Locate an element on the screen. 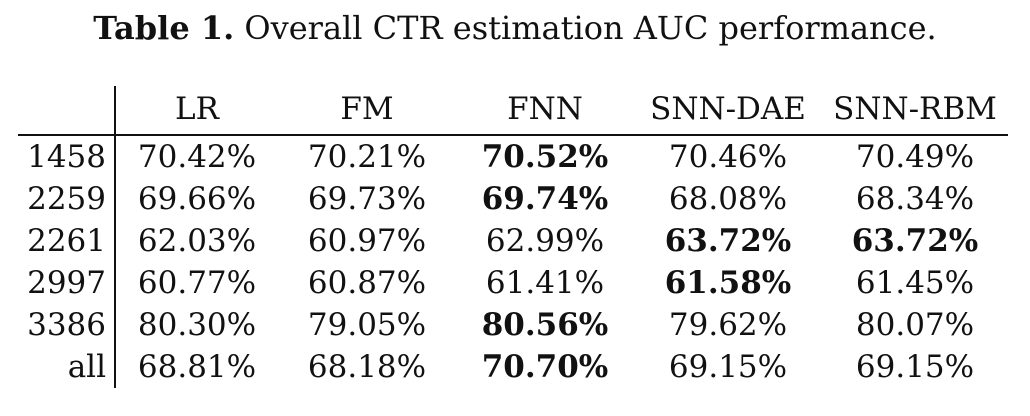 Image resolution: width=1030 pixels, height=416 pixels. table-cell: 79.62% is located at coordinates (728, 325).